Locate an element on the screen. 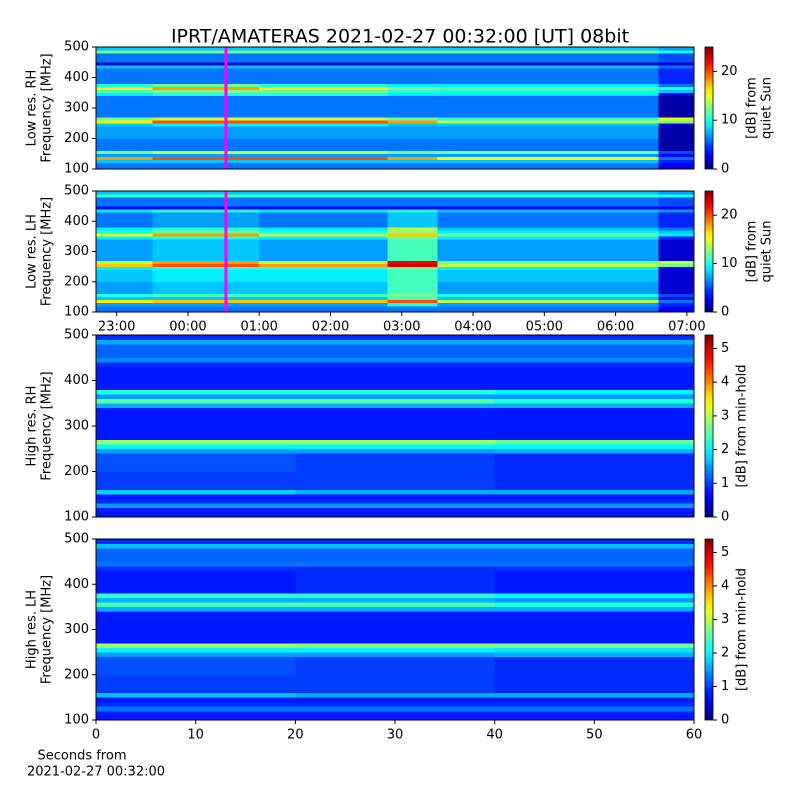 The image size is (800, 800). y-label: Frequency [MHz] is located at coordinates (47, 425).